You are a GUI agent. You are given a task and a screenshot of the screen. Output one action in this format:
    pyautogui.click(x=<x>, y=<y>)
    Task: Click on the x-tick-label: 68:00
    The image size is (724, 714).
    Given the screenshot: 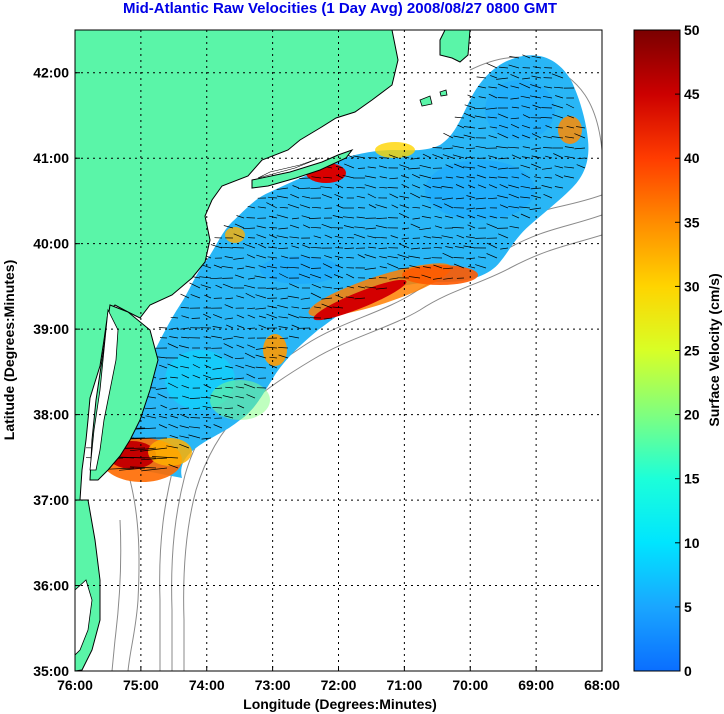 What is the action you would take?
    pyautogui.click(x=602, y=685)
    